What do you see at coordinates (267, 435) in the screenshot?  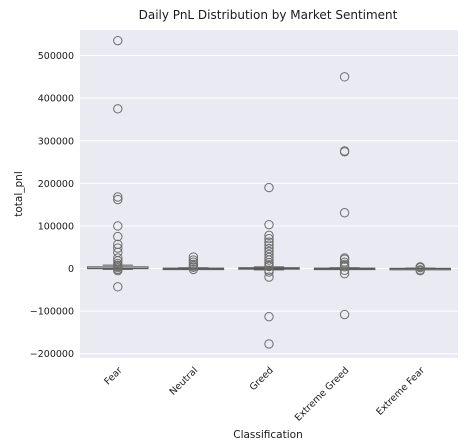 I see `x-axis-label: Classification` at bounding box center [267, 435].